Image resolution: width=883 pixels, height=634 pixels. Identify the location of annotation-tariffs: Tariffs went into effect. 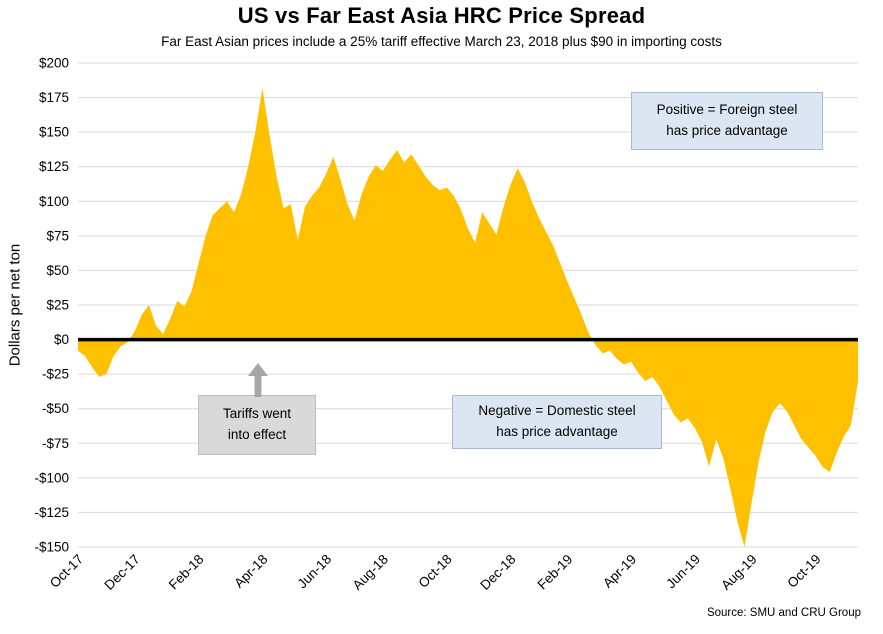
(257, 425).